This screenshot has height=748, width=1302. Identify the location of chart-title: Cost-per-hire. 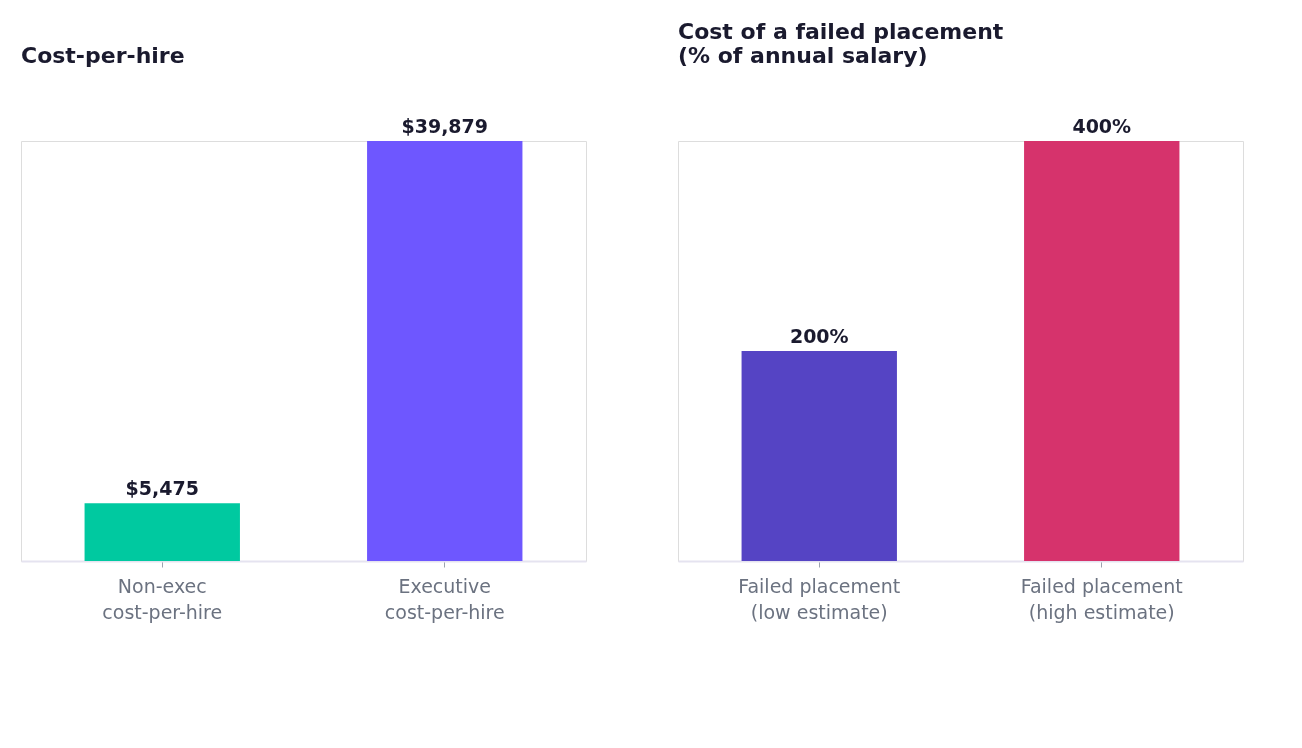
(103, 55).